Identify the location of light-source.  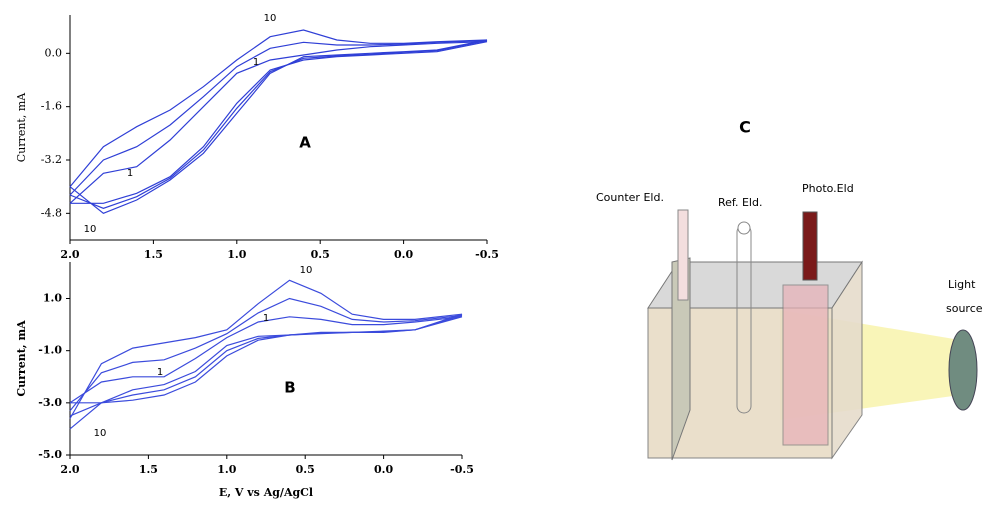
(963, 370).